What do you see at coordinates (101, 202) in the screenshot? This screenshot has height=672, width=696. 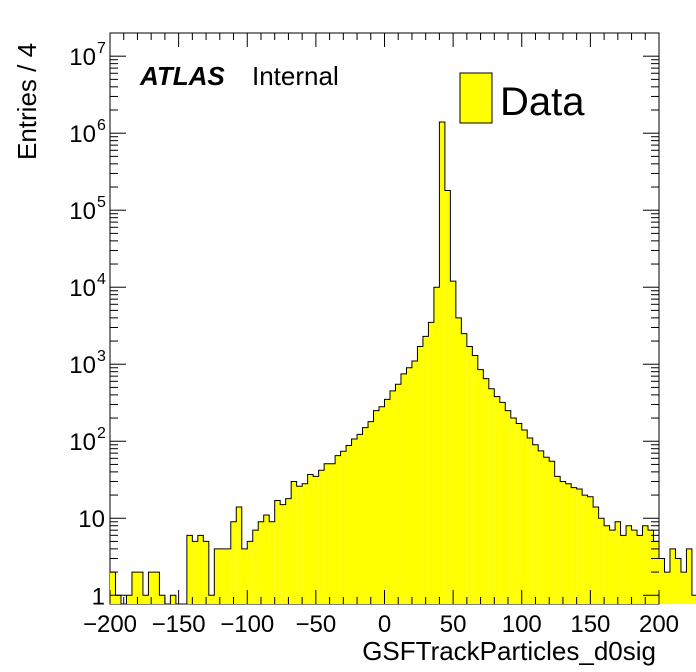 I see `y-tick-exponent: 5` at bounding box center [101, 202].